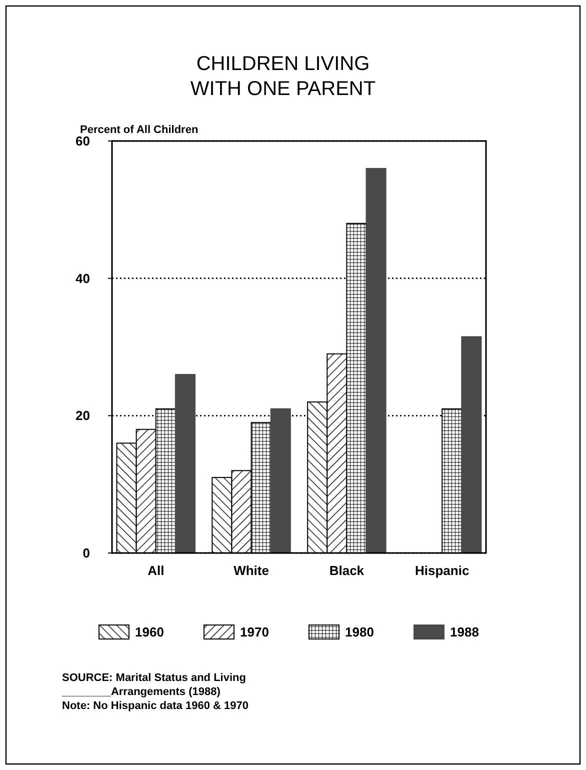 The image size is (586, 770). I want to click on y-tick-label: 60, so click(83, 141).